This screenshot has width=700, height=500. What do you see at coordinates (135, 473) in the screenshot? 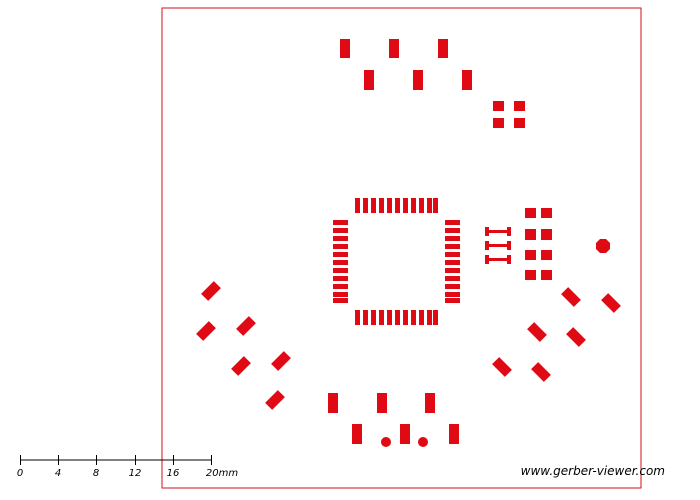
I see `scale-label-12: 12` at bounding box center [135, 473].